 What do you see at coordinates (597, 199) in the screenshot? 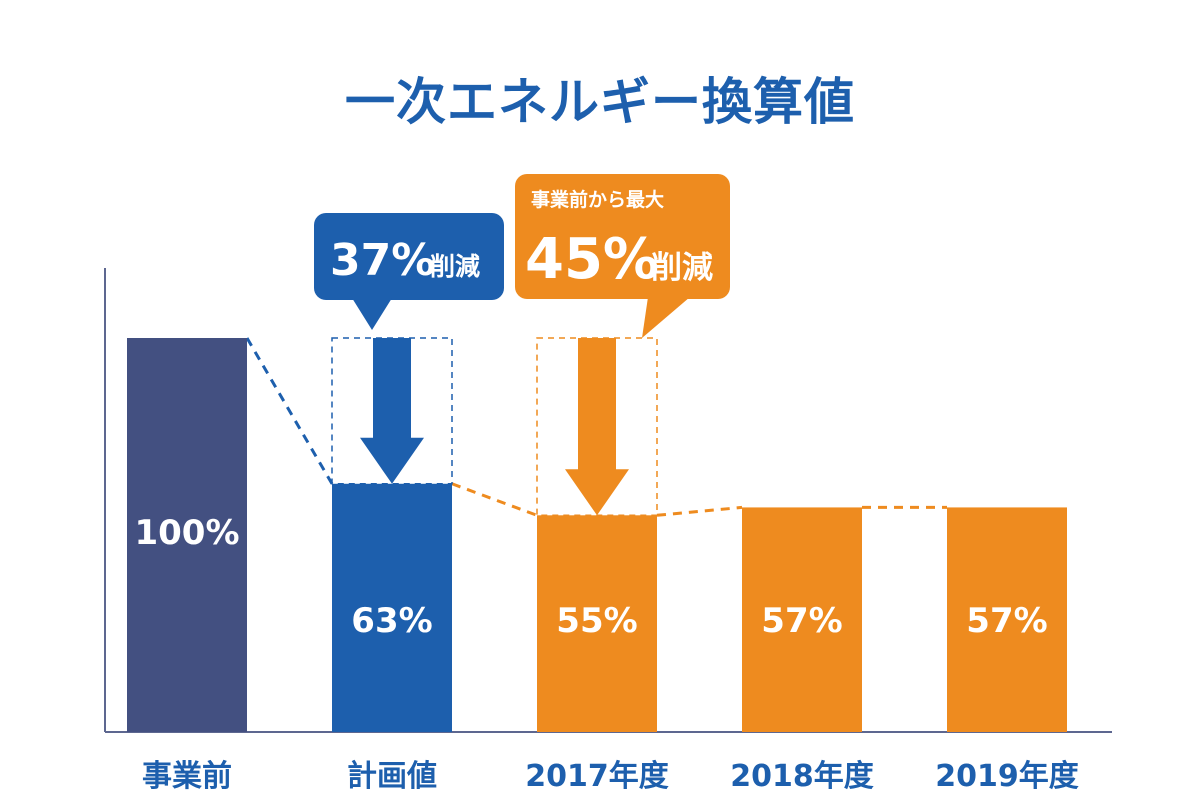
I see `callout-top-text: 事業前から最大` at bounding box center [597, 199].